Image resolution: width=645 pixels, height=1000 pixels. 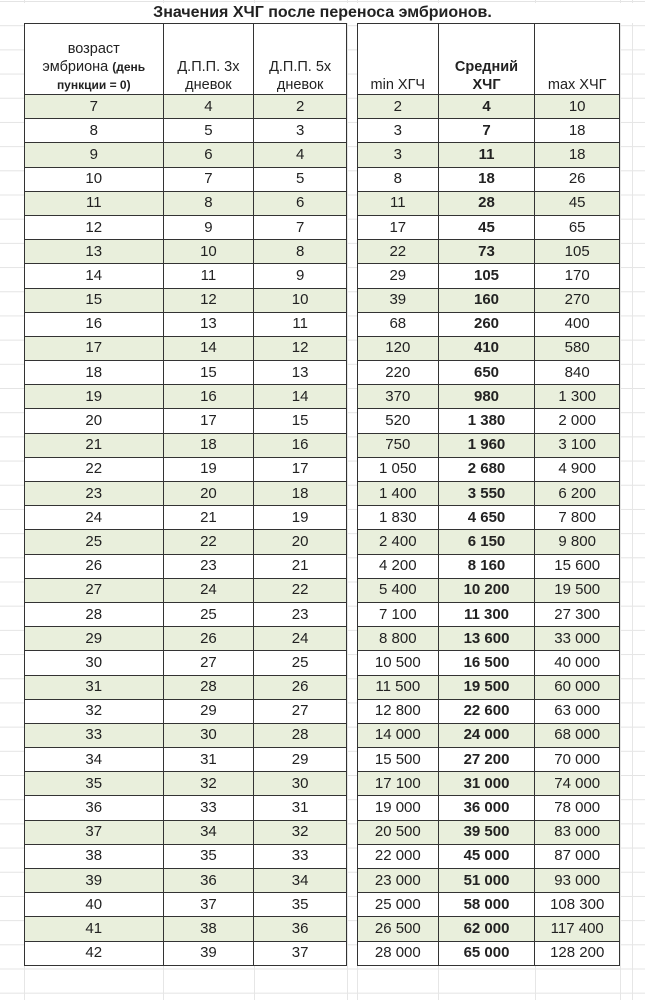 What do you see at coordinates (577, 953) in the screenshot?
I see `cell-max-hcg: 128 200` at bounding box center [577, 953].